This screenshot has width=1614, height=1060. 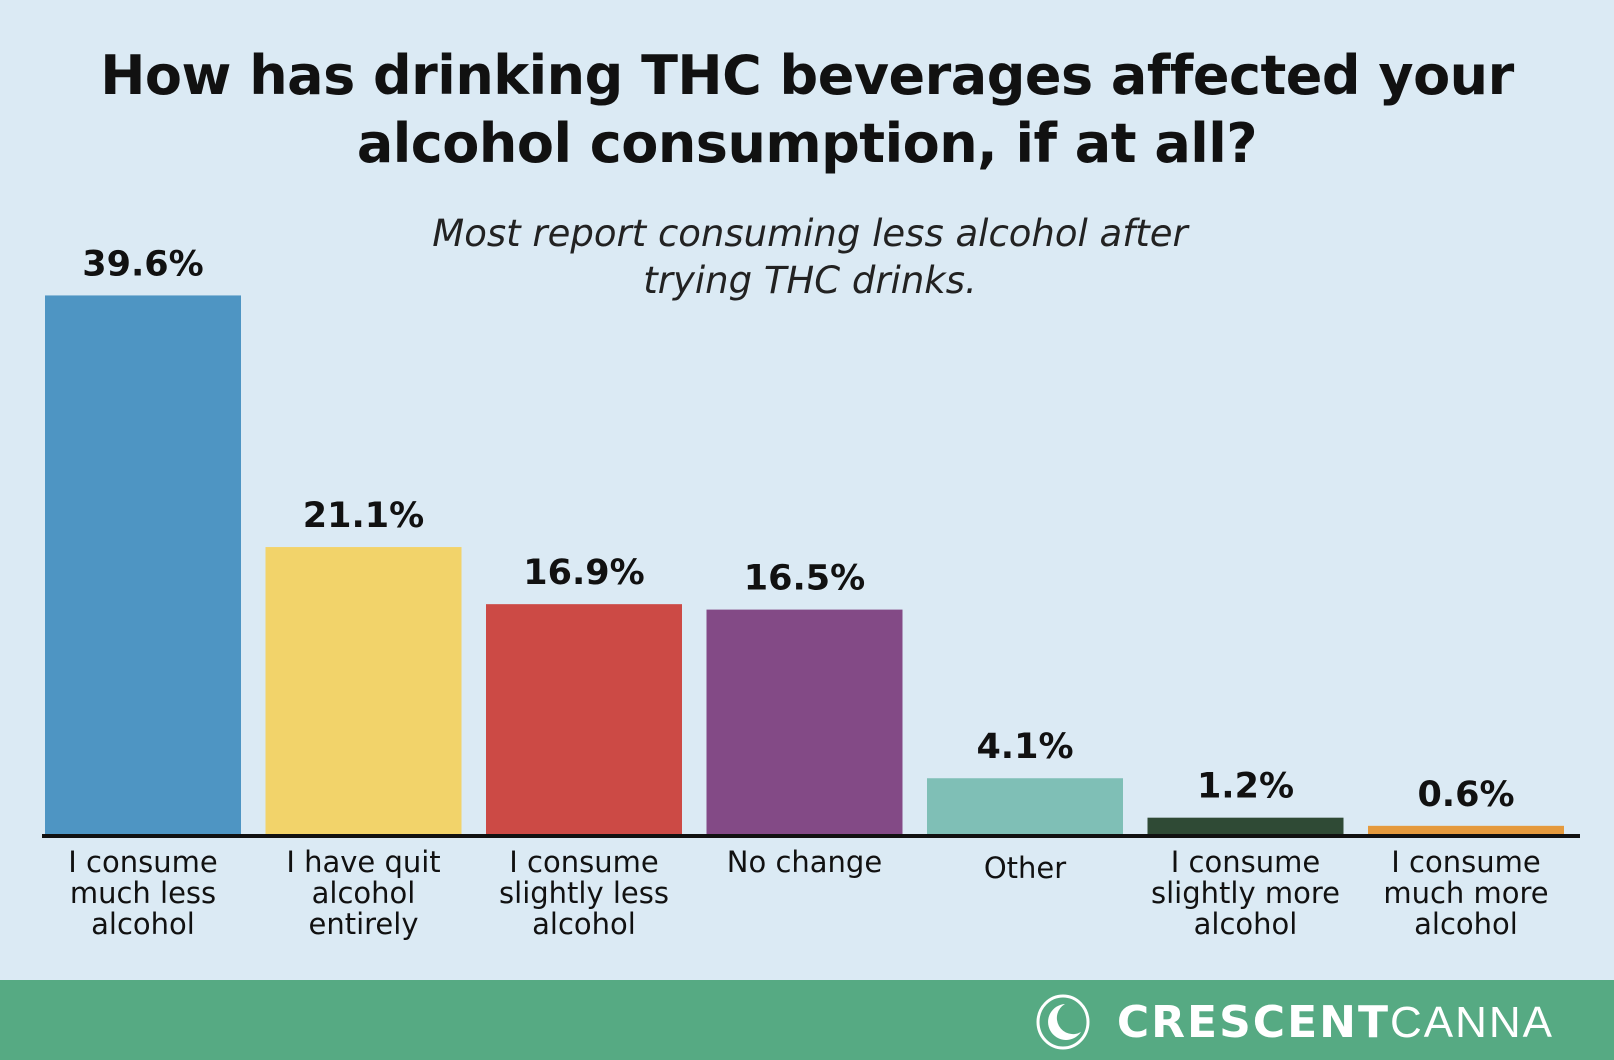 I want to click on data-label: 4.1%, so click(x=1024, y=747).